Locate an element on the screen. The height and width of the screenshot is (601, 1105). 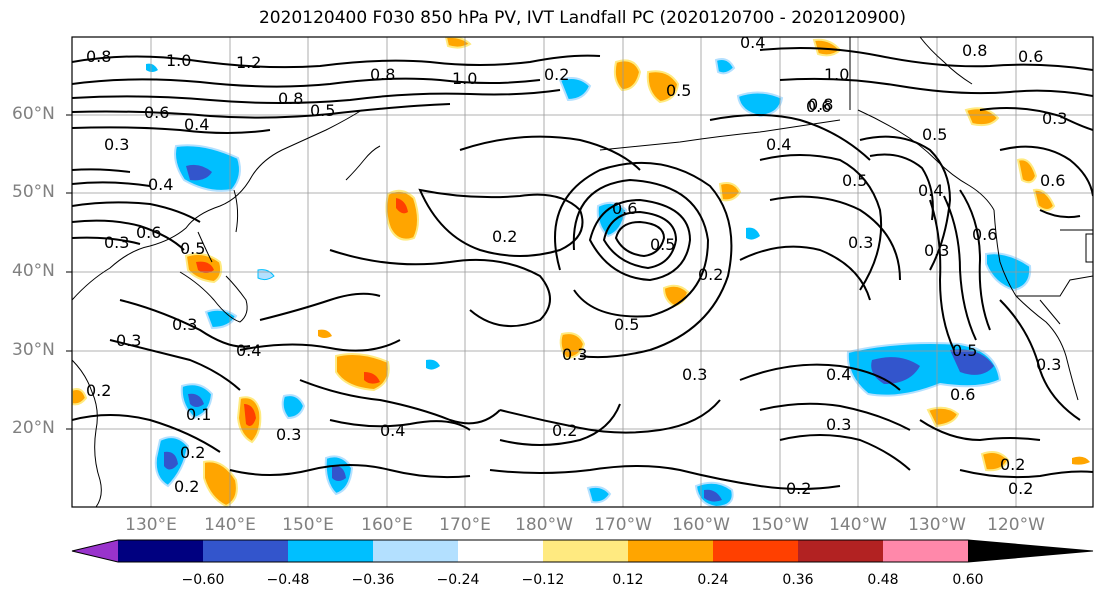
colorbar-tick-label: 0.60 is located at coordinates (968, 580).